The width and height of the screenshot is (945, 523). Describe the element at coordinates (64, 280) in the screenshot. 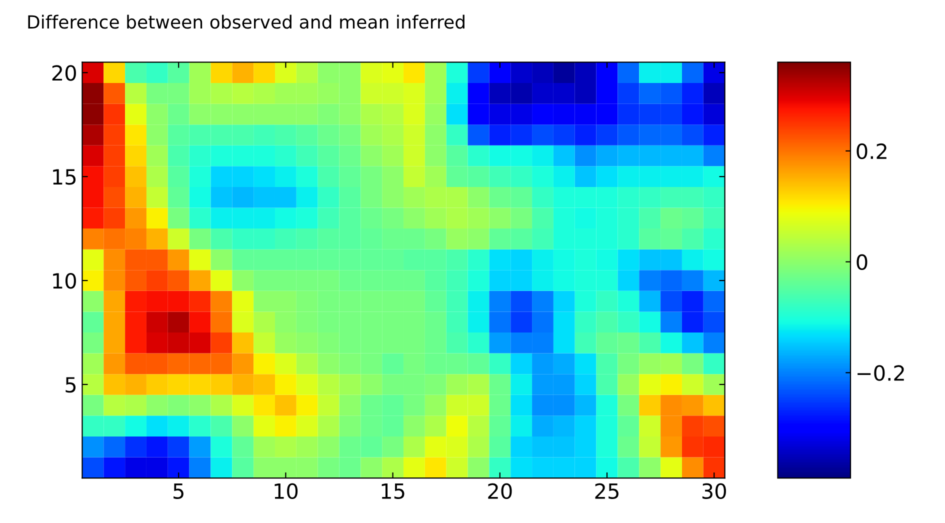

I see `y-tick-label: 10` at that location.